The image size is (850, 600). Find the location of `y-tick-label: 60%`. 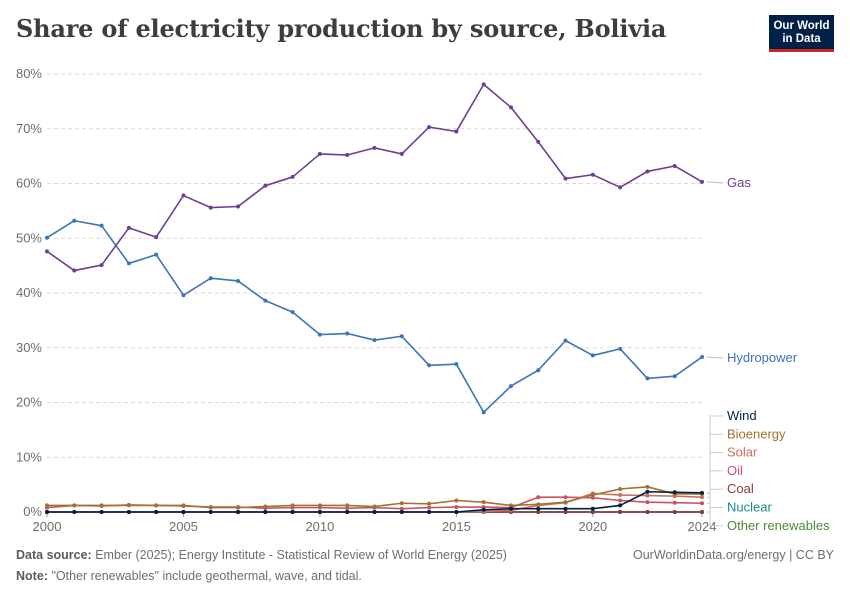

y-tick-label: 60% is located at coordinates (29, 183).